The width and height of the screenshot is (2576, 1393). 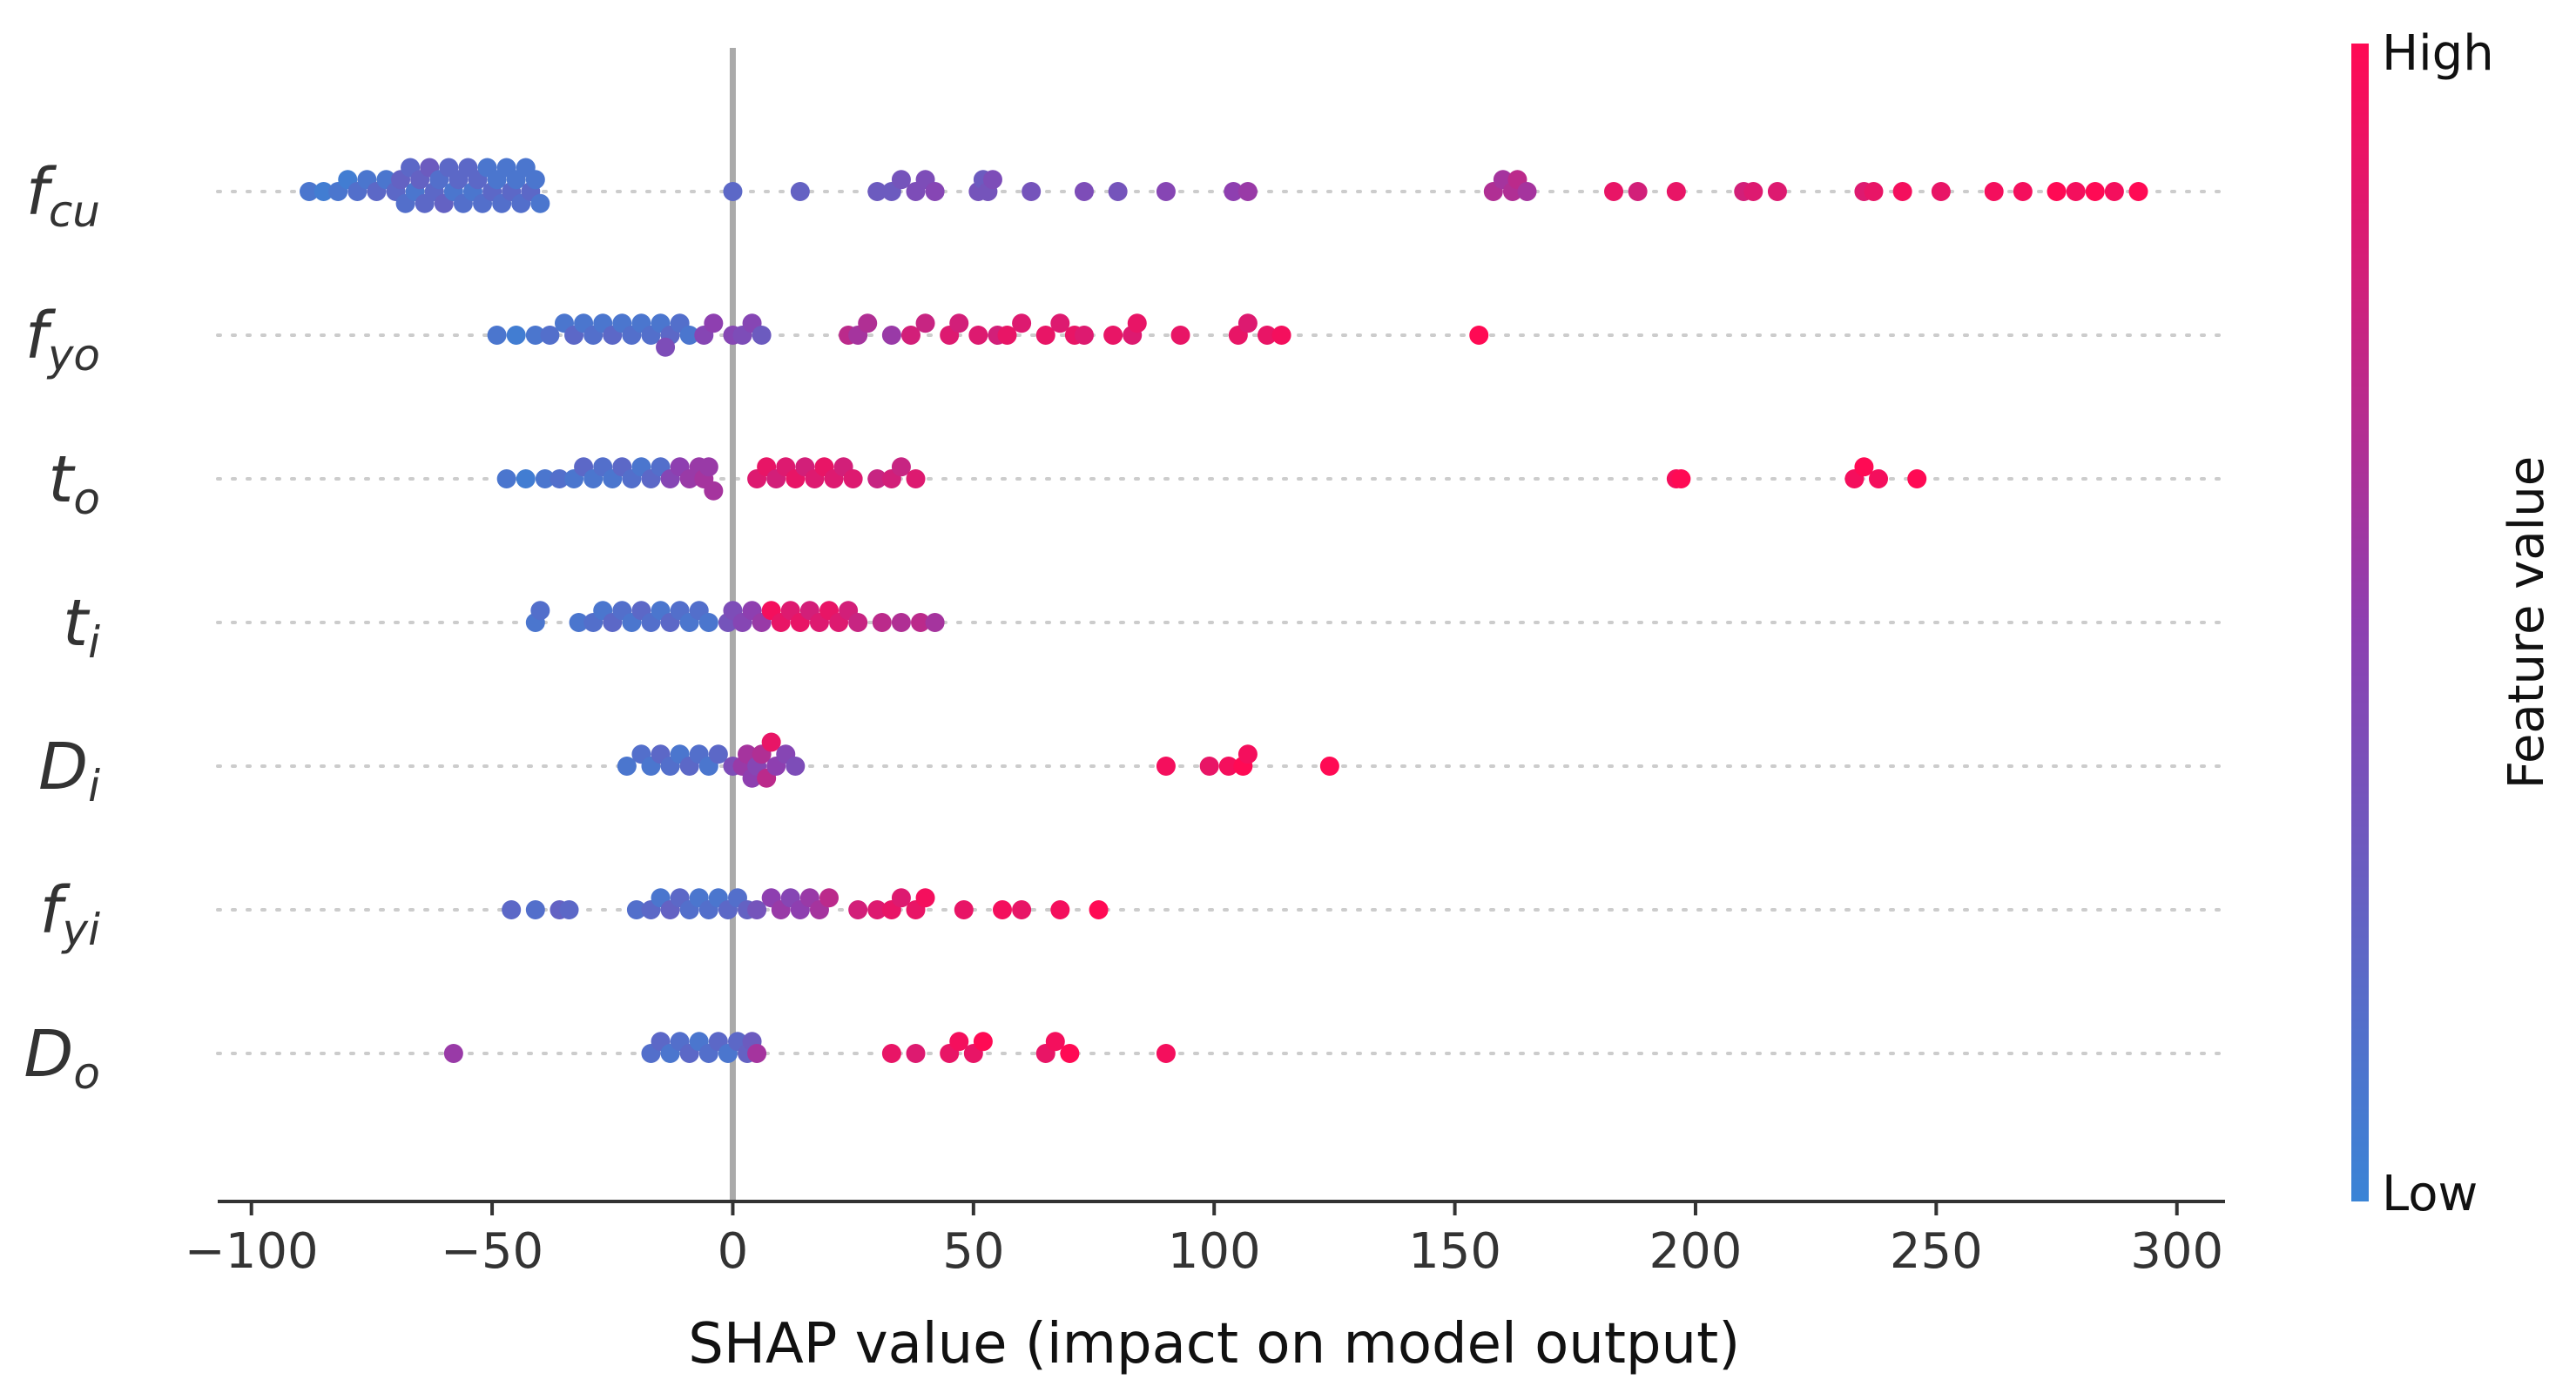 What do you see at coordinates (2453, 623) in the screenshot?
I see `colorbar: High Low Feature value` at bounding box center [2453, 623].